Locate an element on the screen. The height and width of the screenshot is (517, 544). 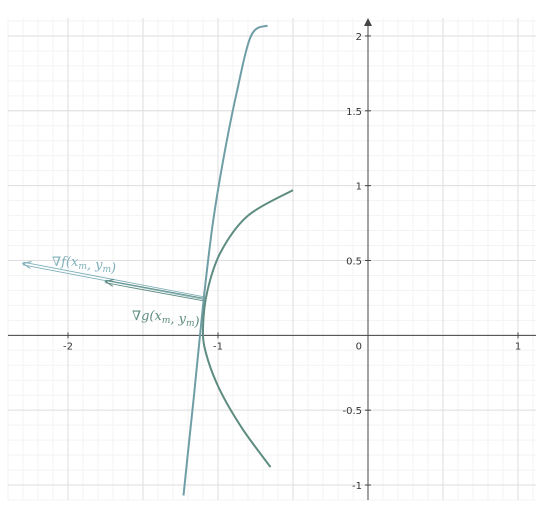
grad-g-vector-arrowhead is located at coordinates (109, 282).